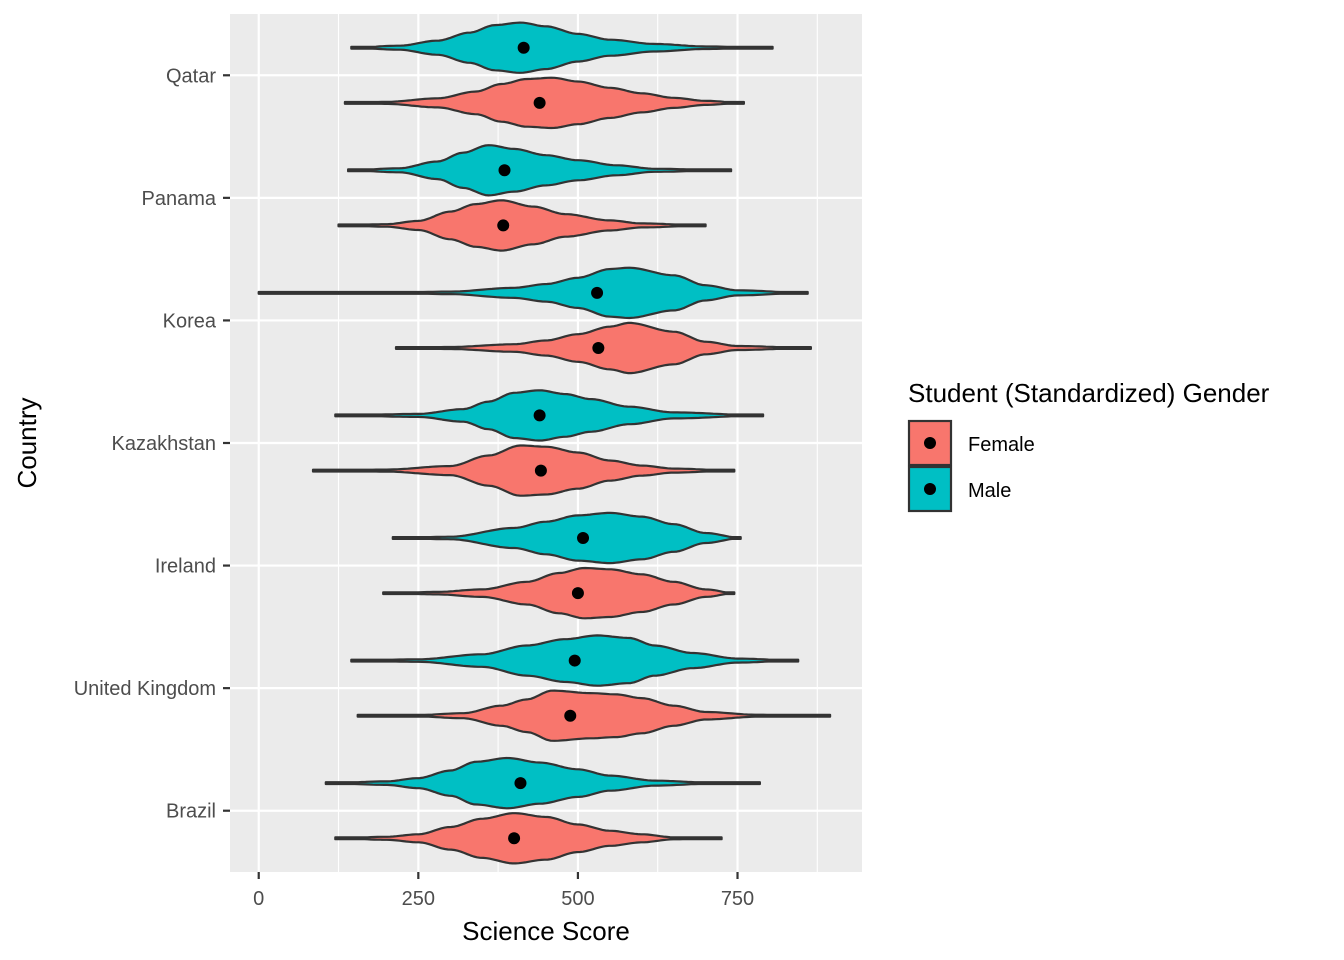 This screenshot has height=960, width=1344. I want to click on x-tick-label: 250, so click(418, 899).